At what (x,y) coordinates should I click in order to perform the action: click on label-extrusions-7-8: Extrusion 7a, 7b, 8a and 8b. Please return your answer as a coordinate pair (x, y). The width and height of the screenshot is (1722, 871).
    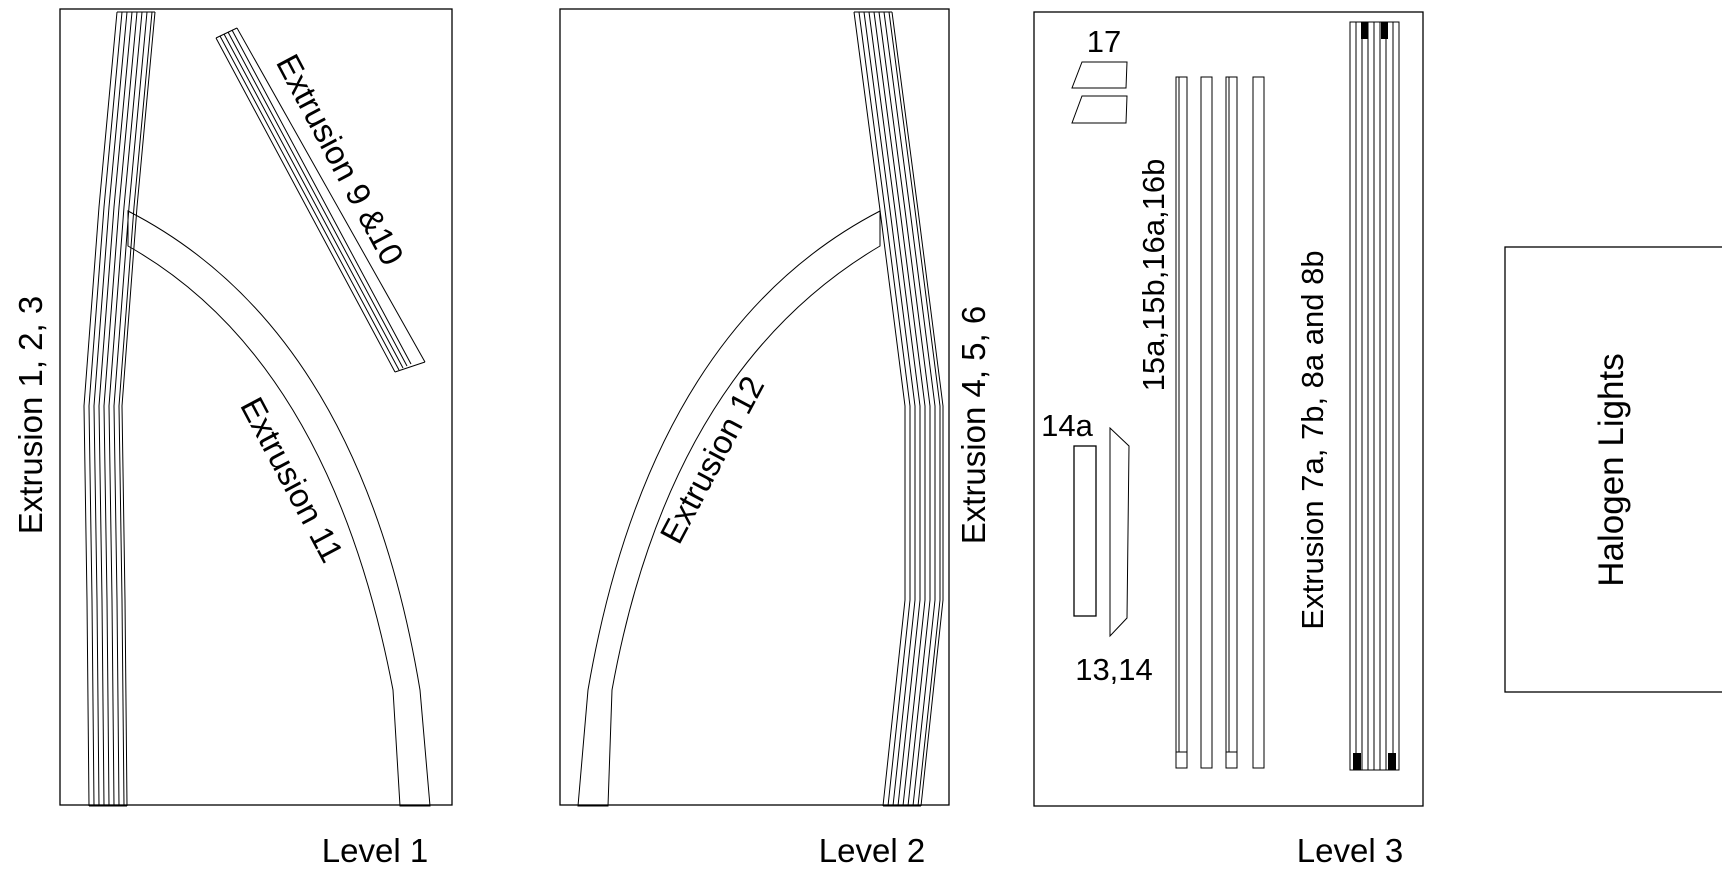
    Looking at the image, I should click on (1312, 439).